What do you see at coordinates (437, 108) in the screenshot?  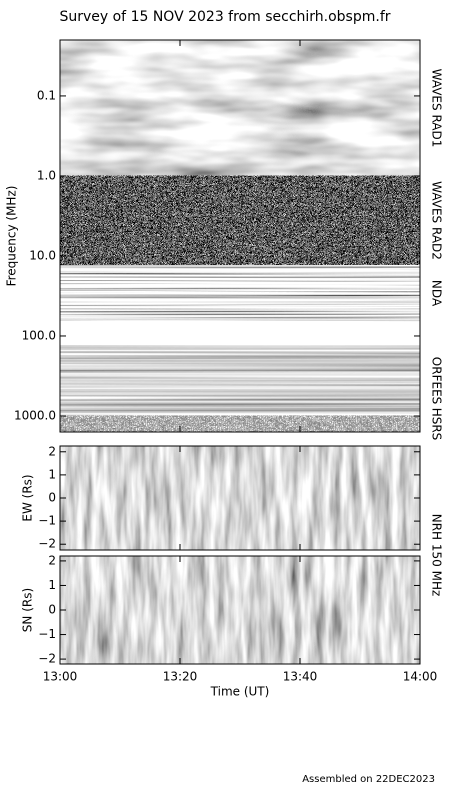 I see `band-label: WAVES RAD1` at bounding box center [437, 108].